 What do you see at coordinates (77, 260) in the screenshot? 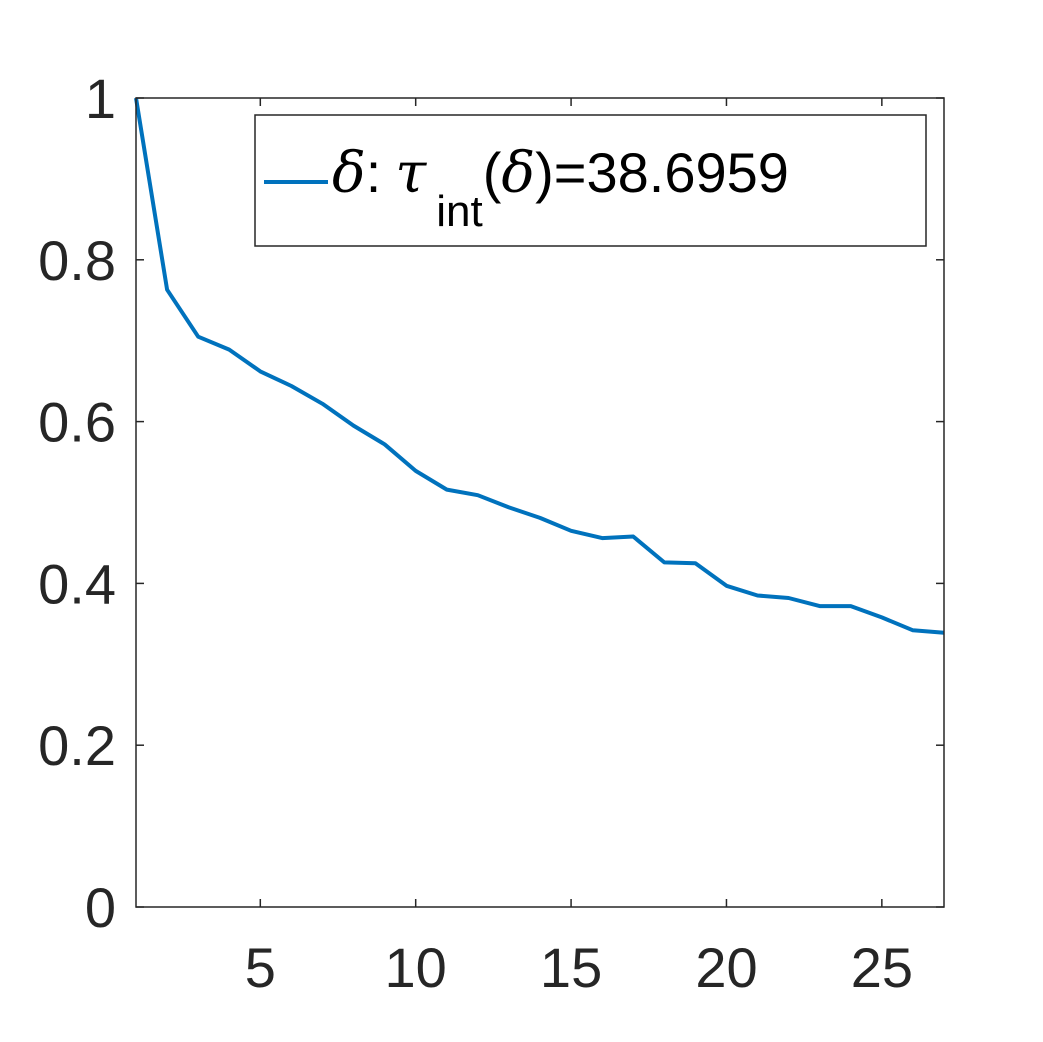
I see `y-tick-label: 0.8` at bounding box center [77, 260].